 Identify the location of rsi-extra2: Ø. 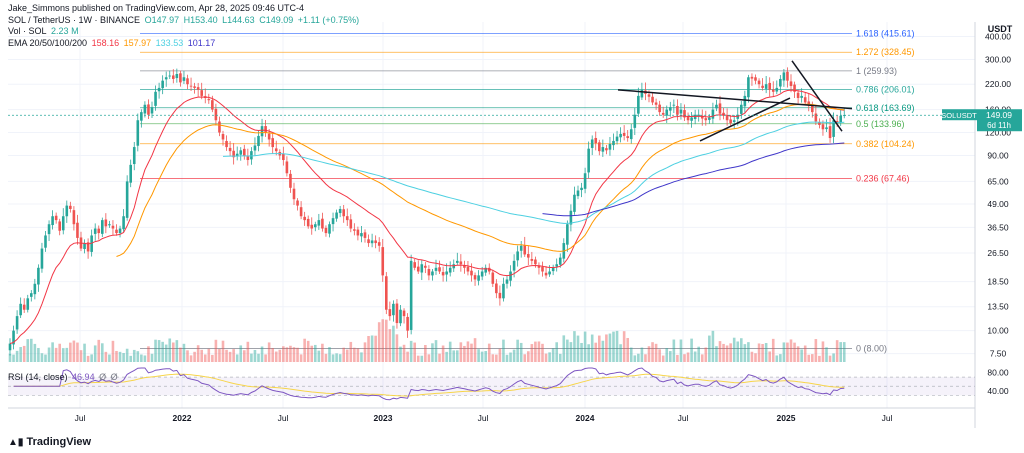
(114, 377).